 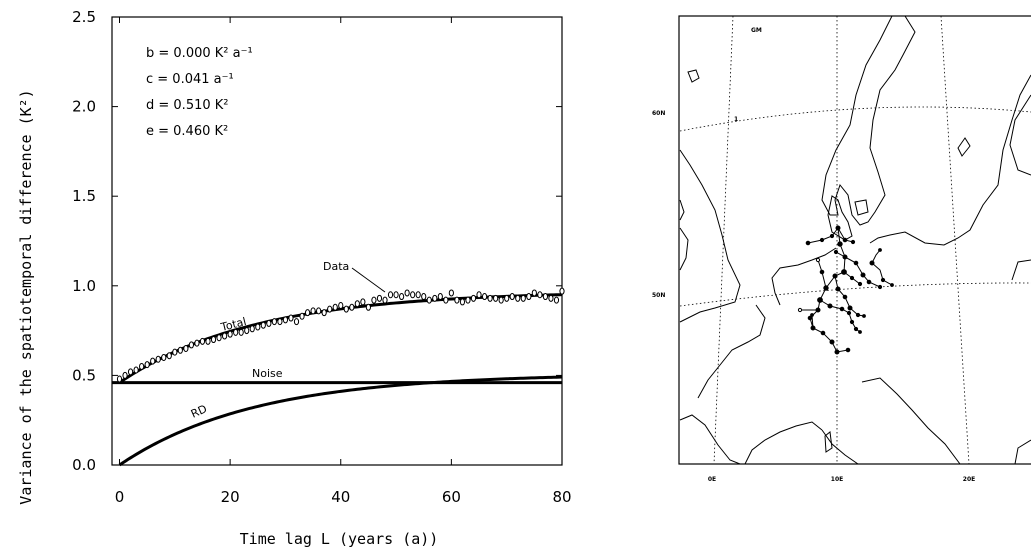 What do you see at coordinates (1022, 451) in the screenshot?
I see `coast-black-sea` at bounding box center [1022, 451].